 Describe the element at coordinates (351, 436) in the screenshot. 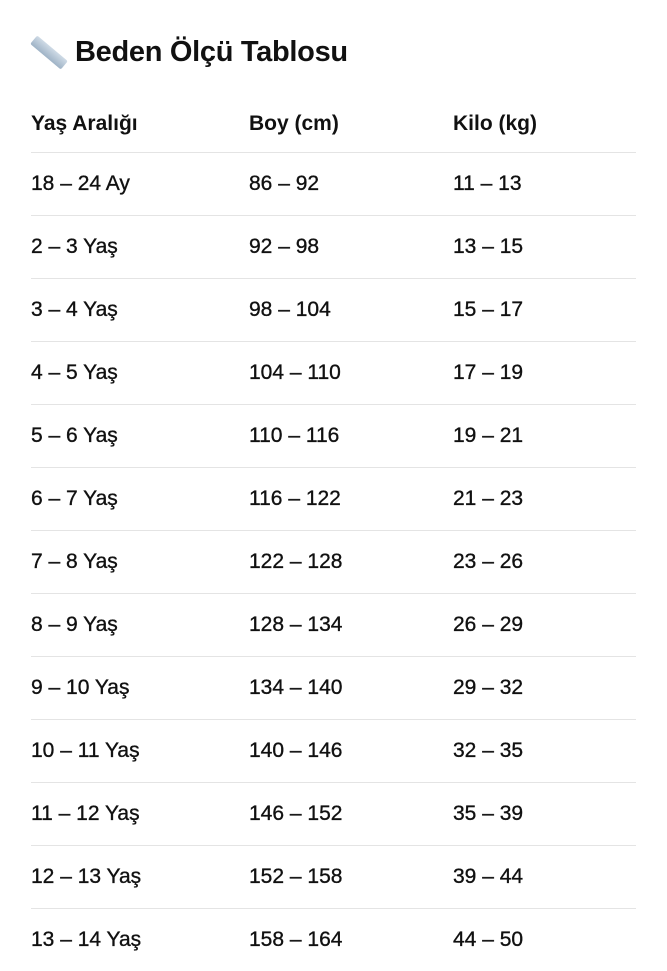

I see `cell-height: 110 – 116` at that location.